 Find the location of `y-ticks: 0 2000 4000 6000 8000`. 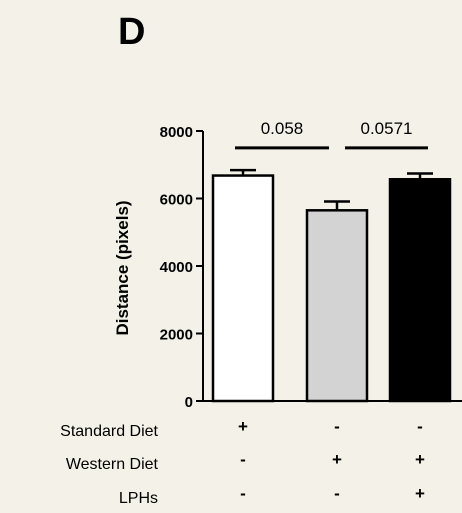

y-ticks: 0 2000 4000 6000 8000 is located at coordinates (181, 267).